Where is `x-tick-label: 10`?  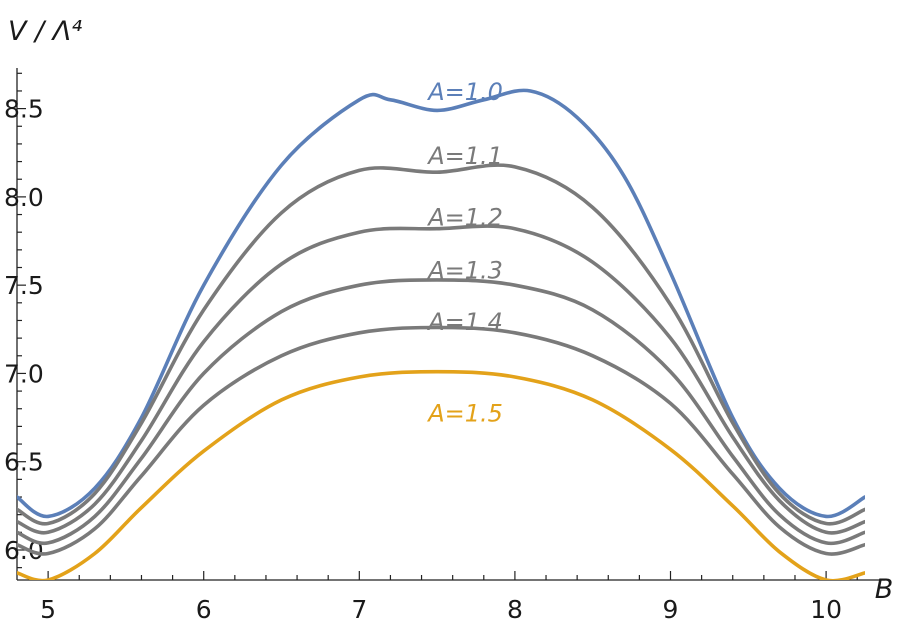
x-tick-label: 10 is located at coordinates (826, 609).